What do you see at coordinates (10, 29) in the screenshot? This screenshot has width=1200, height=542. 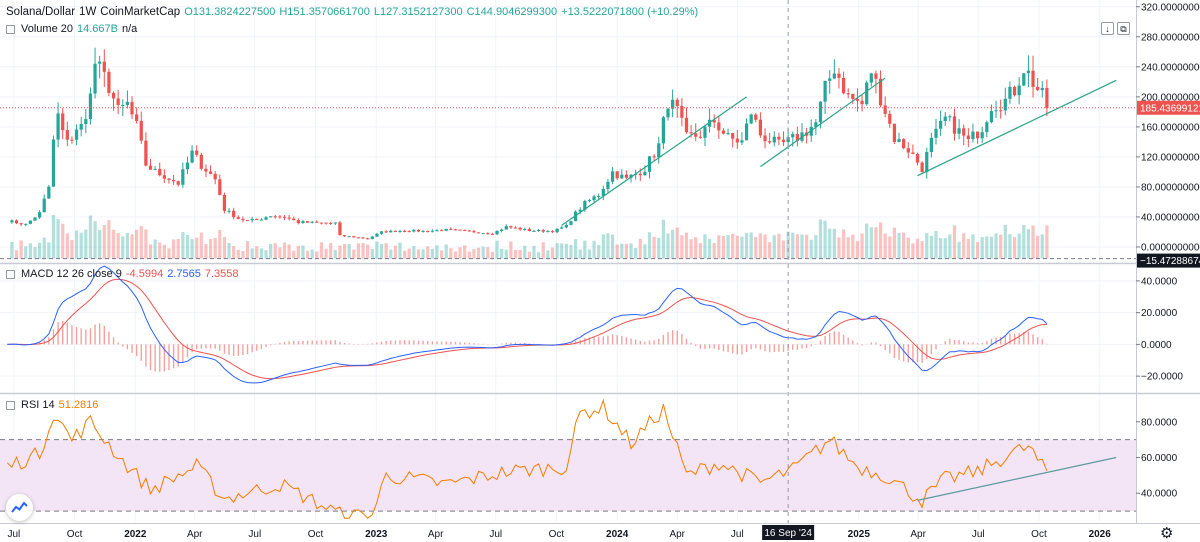 I see `volume-toggle-icon` at bounding box center [10, 29].